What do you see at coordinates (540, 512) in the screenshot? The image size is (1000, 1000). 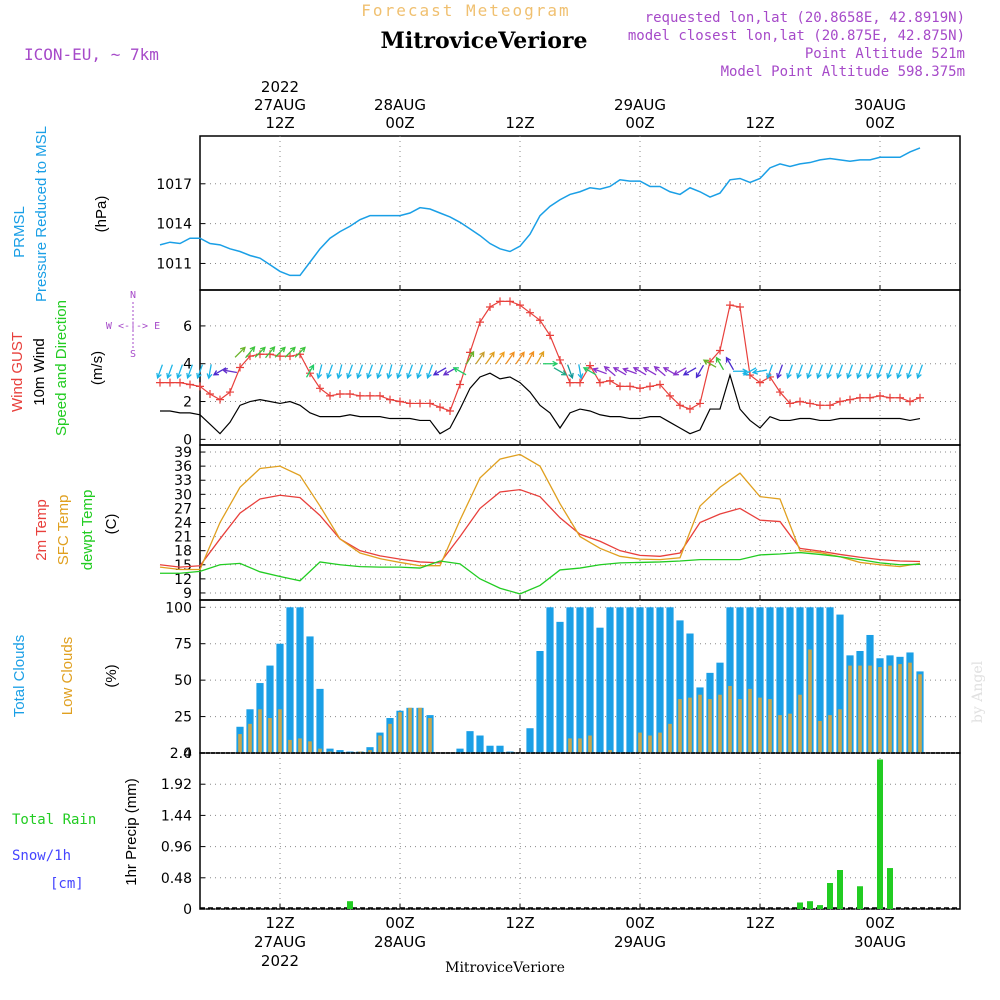 I see `temp-sfc-line` at bounding box center [540, 512].